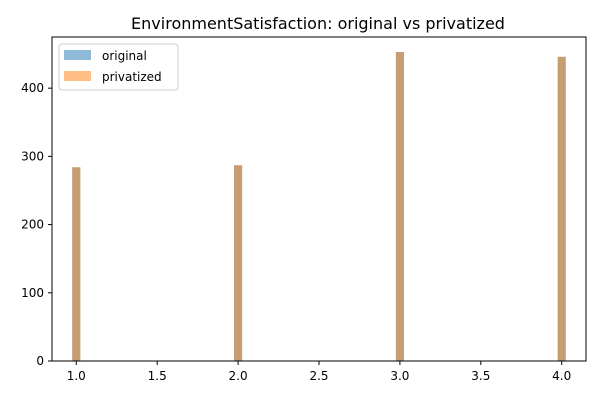  Describe the element at coordinates (32, 156) in the screenshot. I see `y-tick-label-3: 300` at that location.